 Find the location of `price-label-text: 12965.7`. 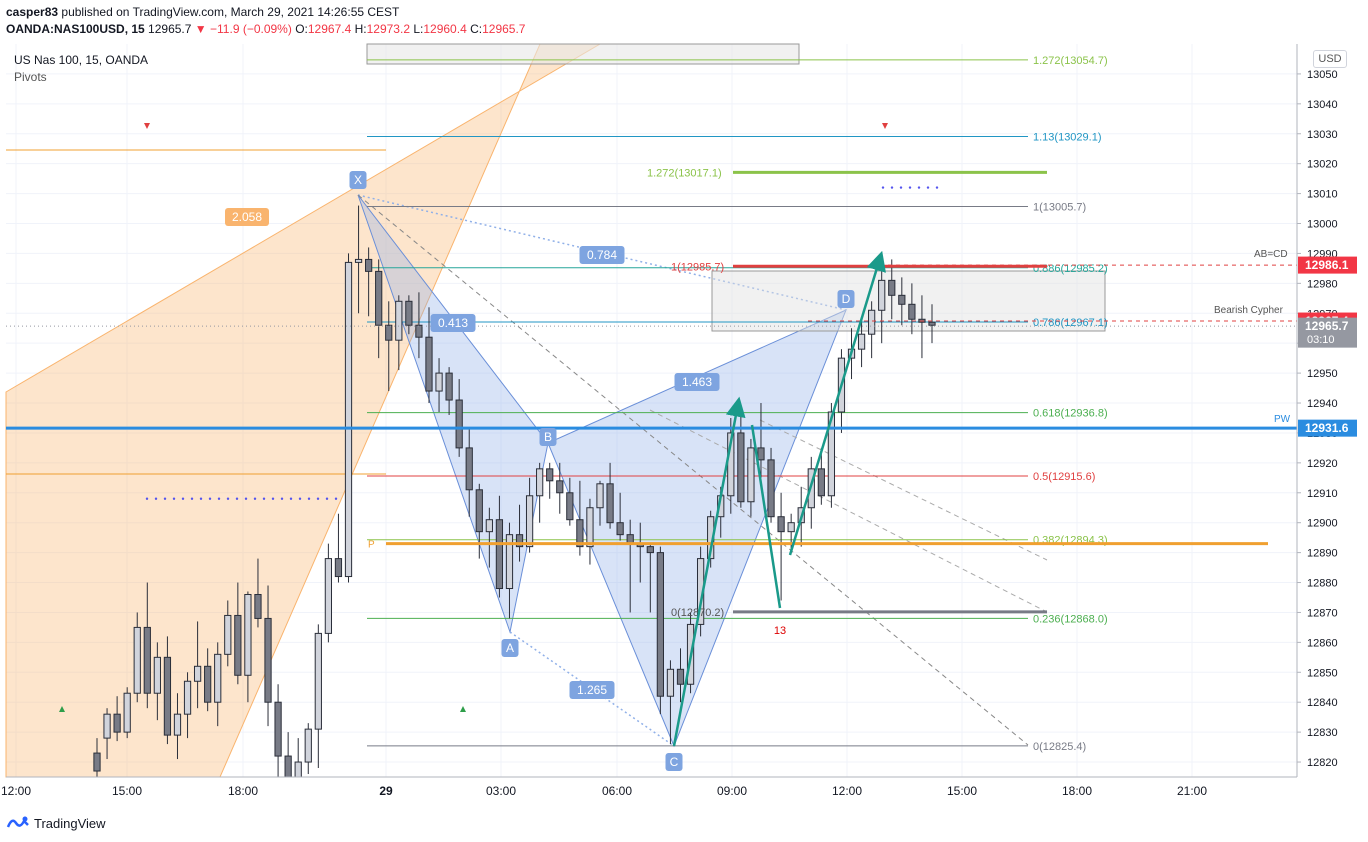

price-label-text: 12965.7 is located at coordinates (1327, 326).